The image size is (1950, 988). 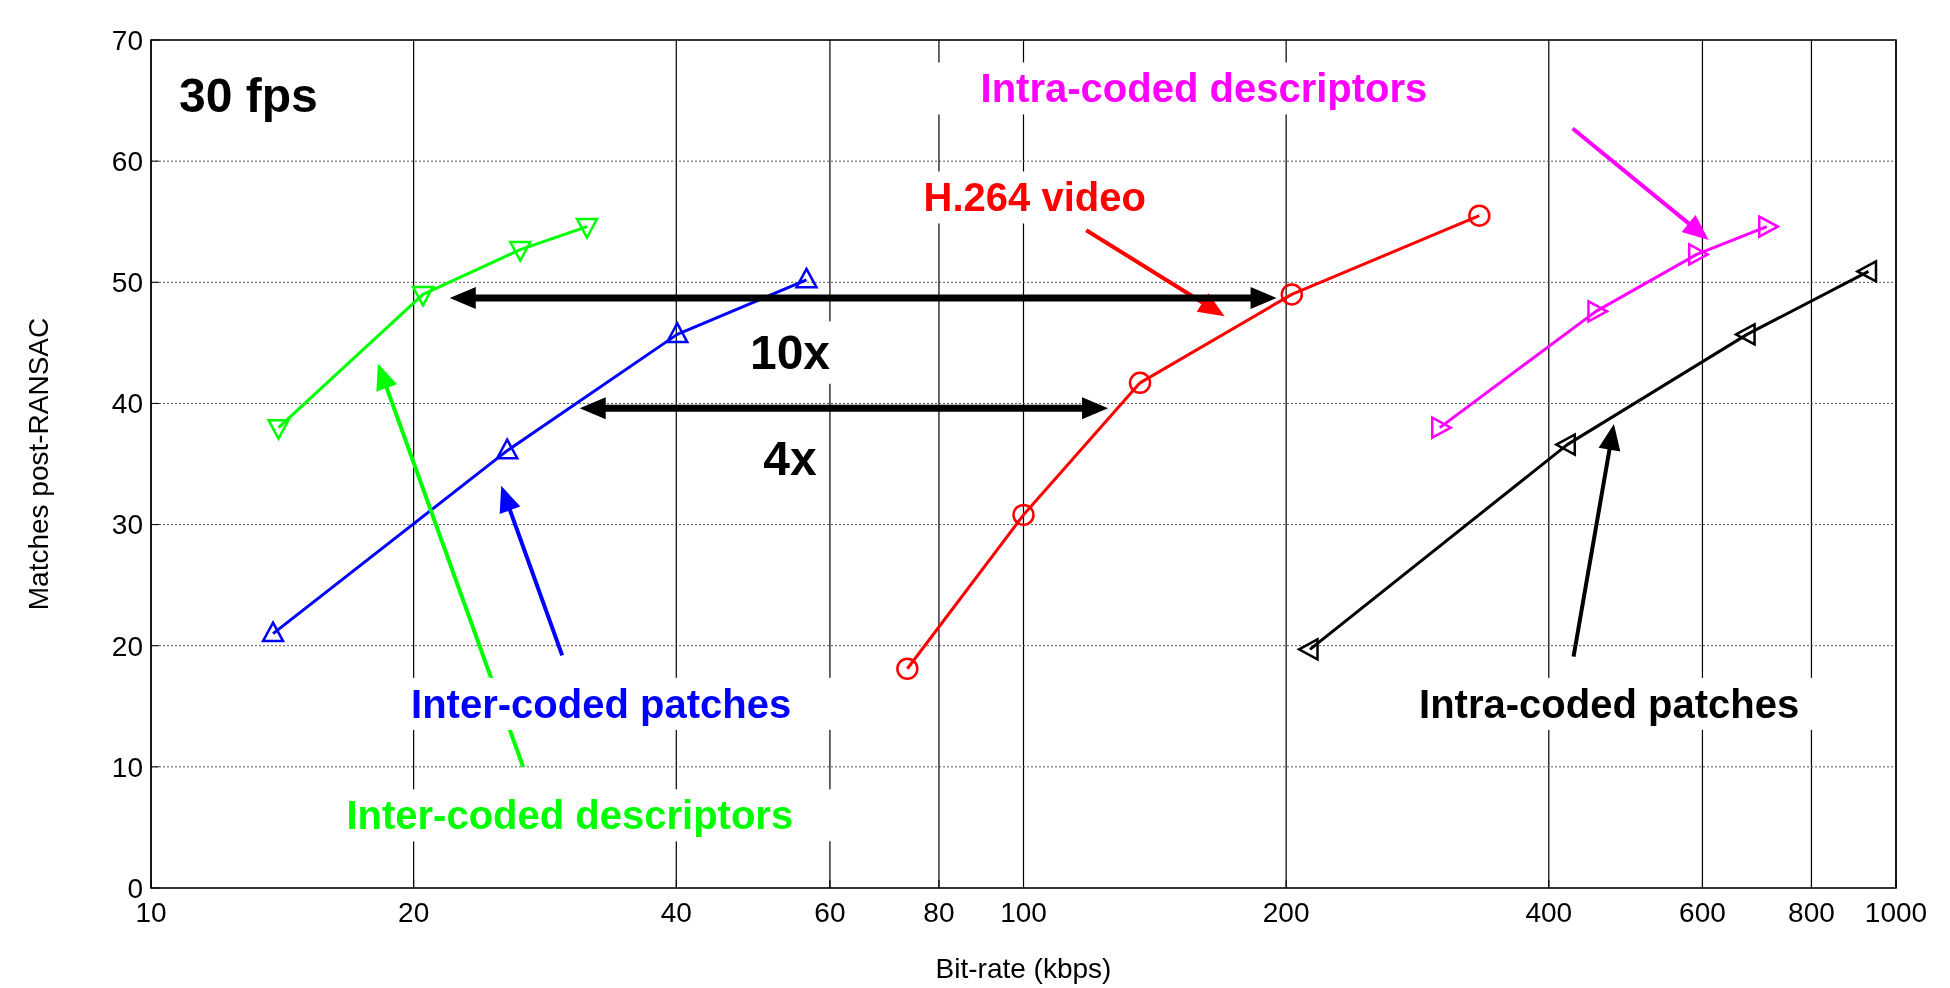 I want to click on x-tick-label: 40, so click(x=676, y=912).